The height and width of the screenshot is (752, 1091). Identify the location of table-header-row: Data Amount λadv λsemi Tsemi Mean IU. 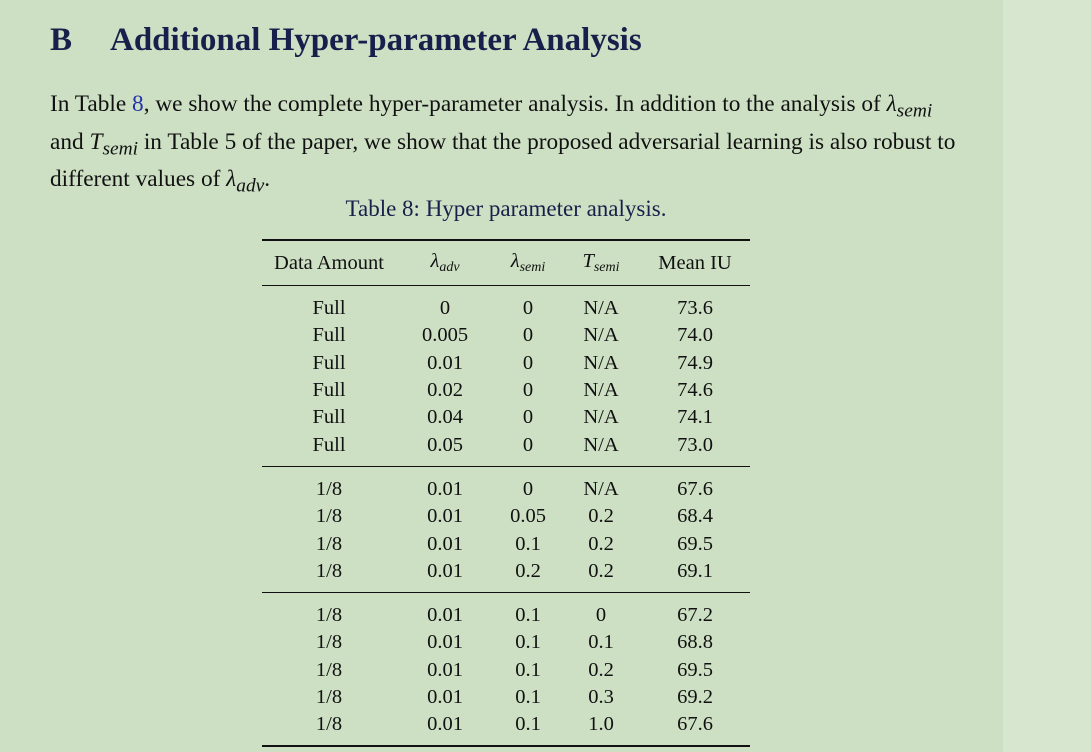
(506, 263).